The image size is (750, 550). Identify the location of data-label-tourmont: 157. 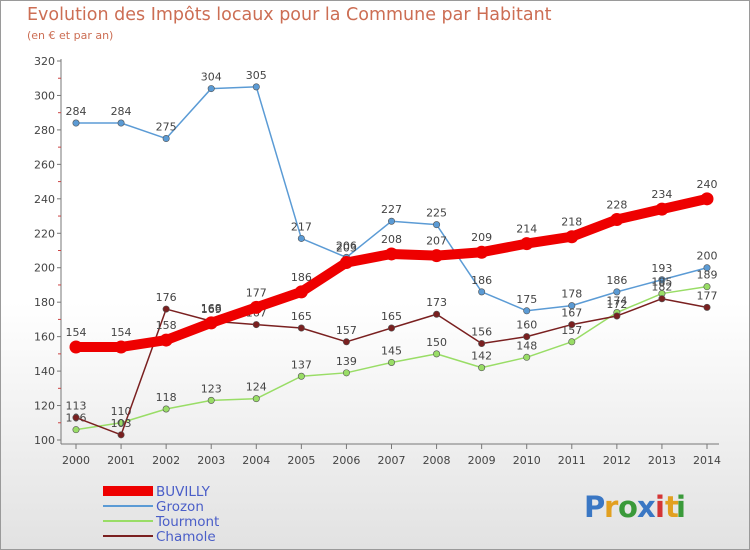
(571, 330).